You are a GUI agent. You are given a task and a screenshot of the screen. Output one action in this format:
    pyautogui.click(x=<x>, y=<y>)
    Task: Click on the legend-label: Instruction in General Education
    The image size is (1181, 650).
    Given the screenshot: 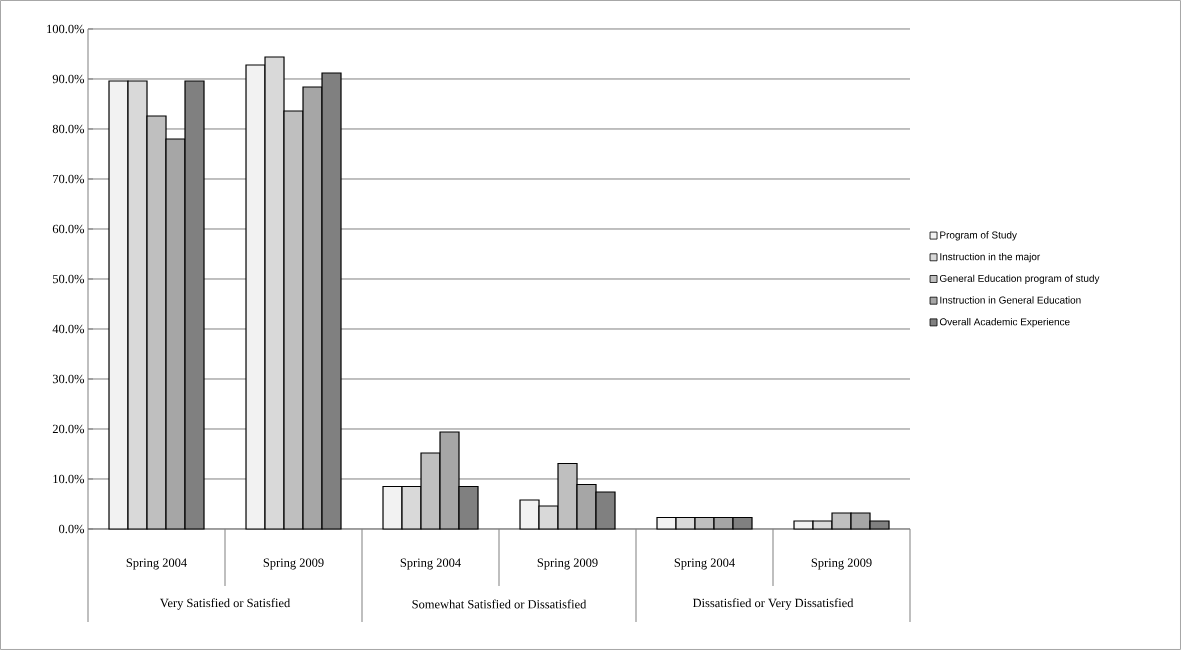 What is the action you would take?
    pyautogui.click(x=1010, y=300)
    